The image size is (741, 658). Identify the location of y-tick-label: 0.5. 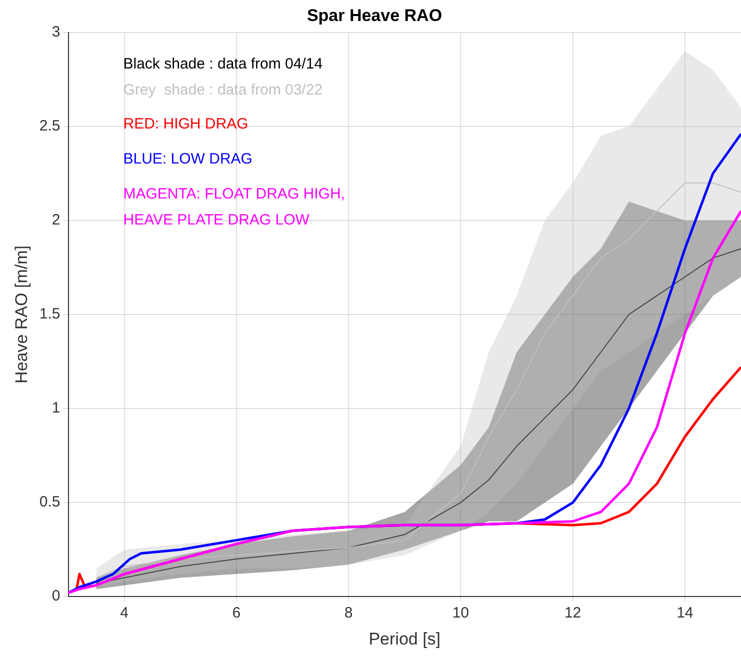
(49, 502).